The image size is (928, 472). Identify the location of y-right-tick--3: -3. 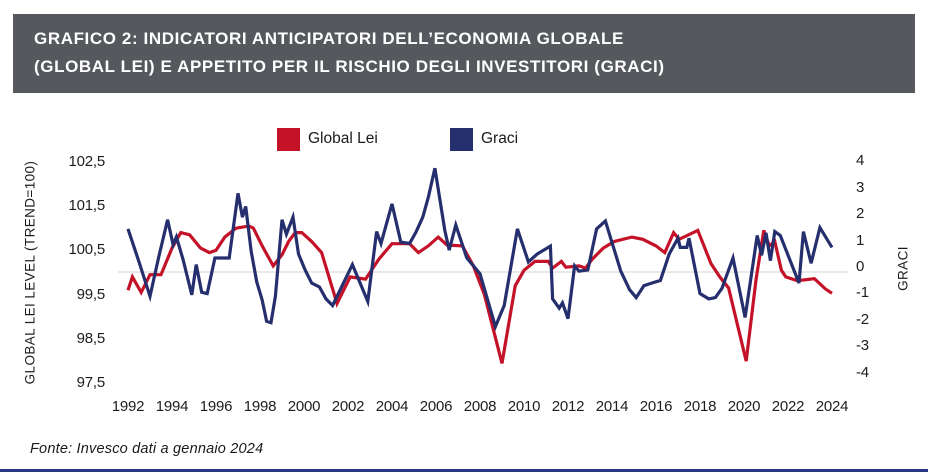
(862, 346).